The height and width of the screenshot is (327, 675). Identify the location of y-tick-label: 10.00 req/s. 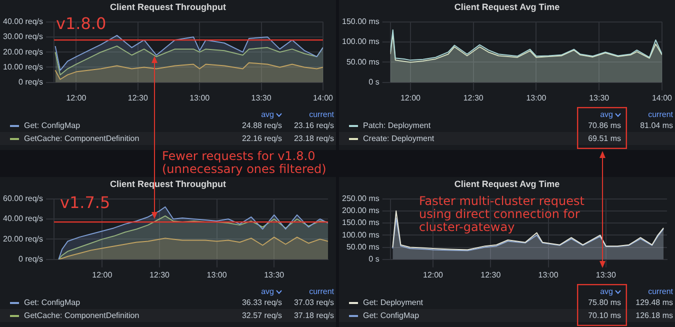
(23, 67).